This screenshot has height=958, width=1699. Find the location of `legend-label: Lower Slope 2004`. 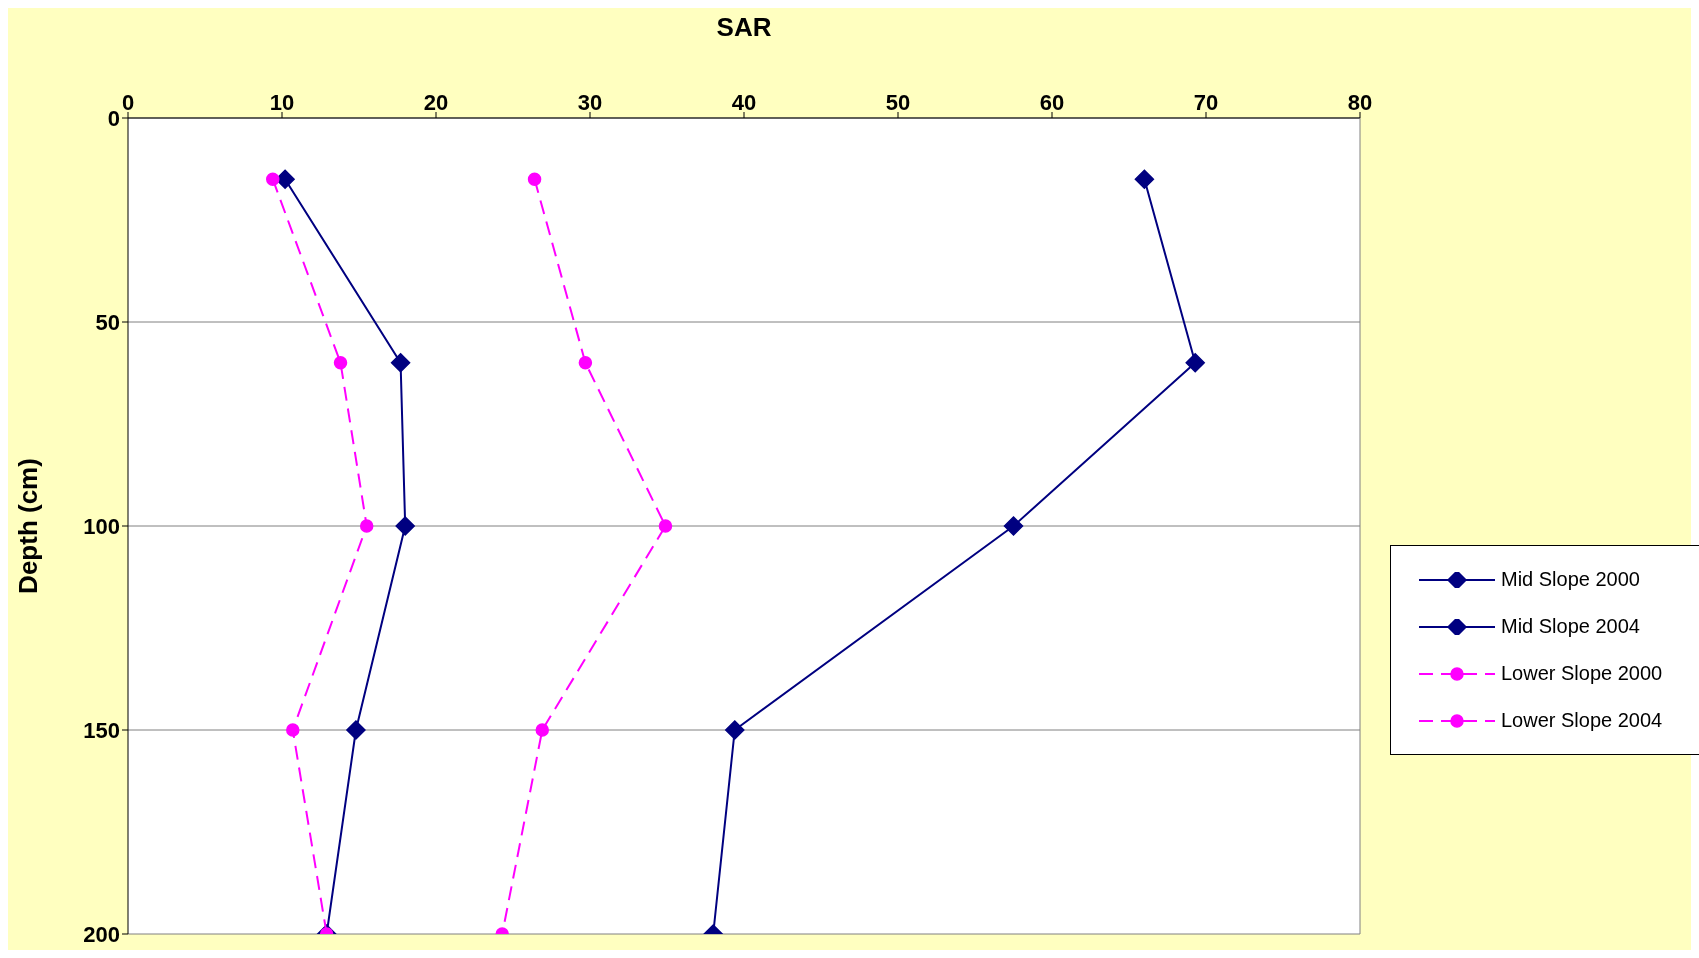

legend-label: Lower Slope 2004 is located at coordinates (1582, 720).